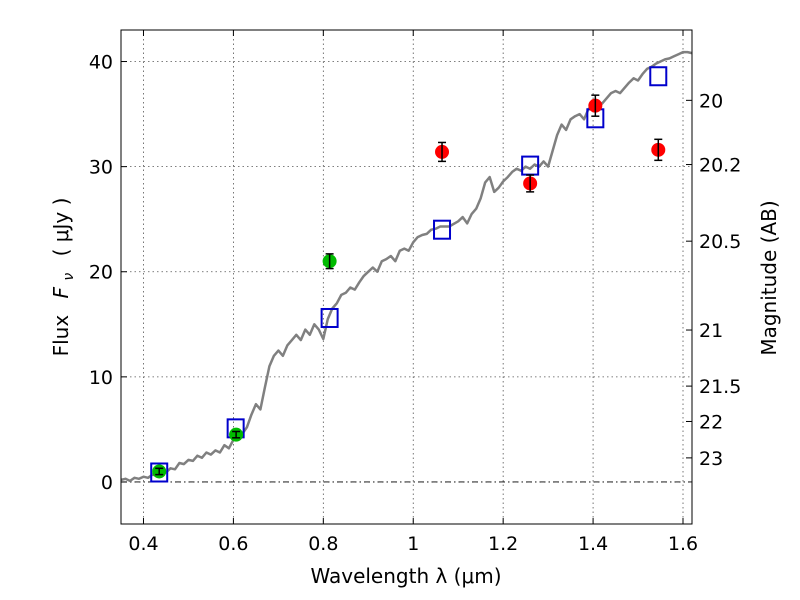  I want to click on y-tick-label: 10, so click(101, 378).